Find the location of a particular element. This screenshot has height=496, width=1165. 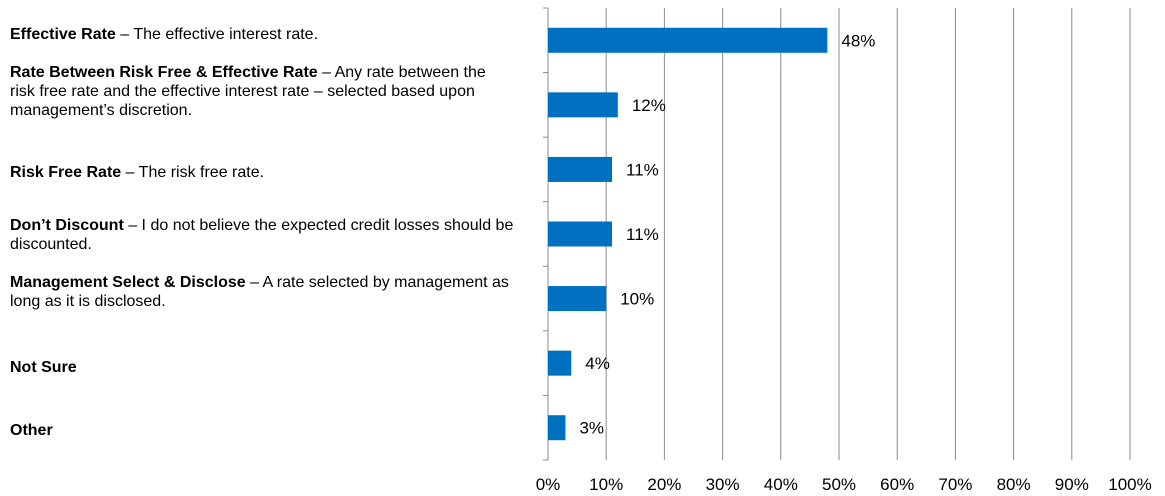

data-label: 10% is located at coordinates (637, 299).